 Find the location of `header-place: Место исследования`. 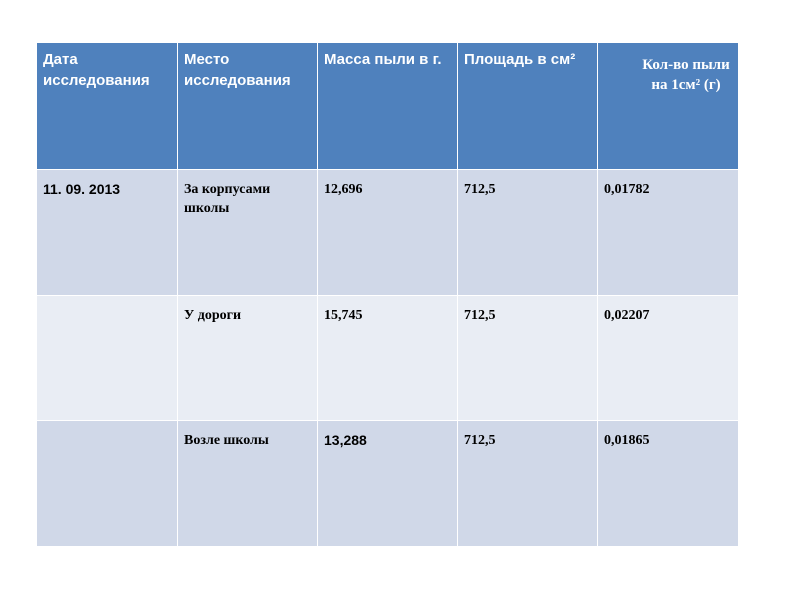

header-place: Место исследования is located at coordinates (248, 106).